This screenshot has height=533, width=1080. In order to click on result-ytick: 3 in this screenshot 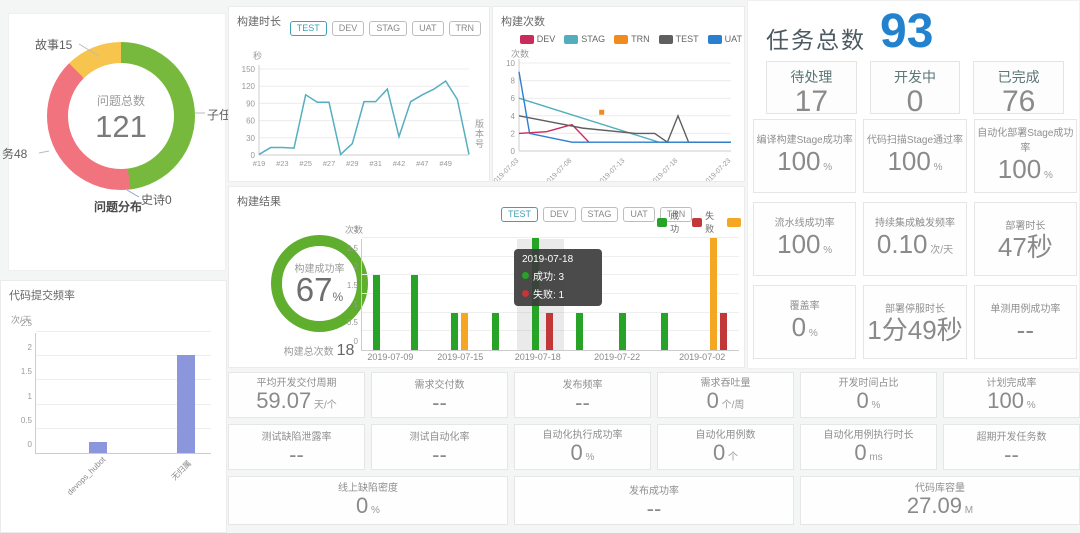, I will do `click(355, 229)`.